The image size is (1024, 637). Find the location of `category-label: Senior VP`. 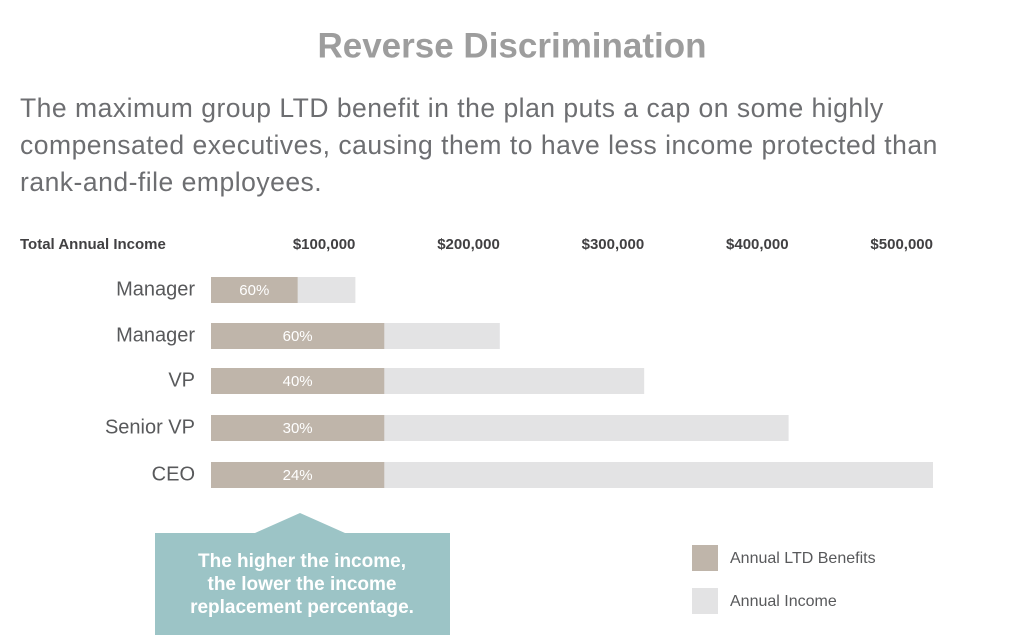

category-label: Senior VP is located at coordinates (150, 427).